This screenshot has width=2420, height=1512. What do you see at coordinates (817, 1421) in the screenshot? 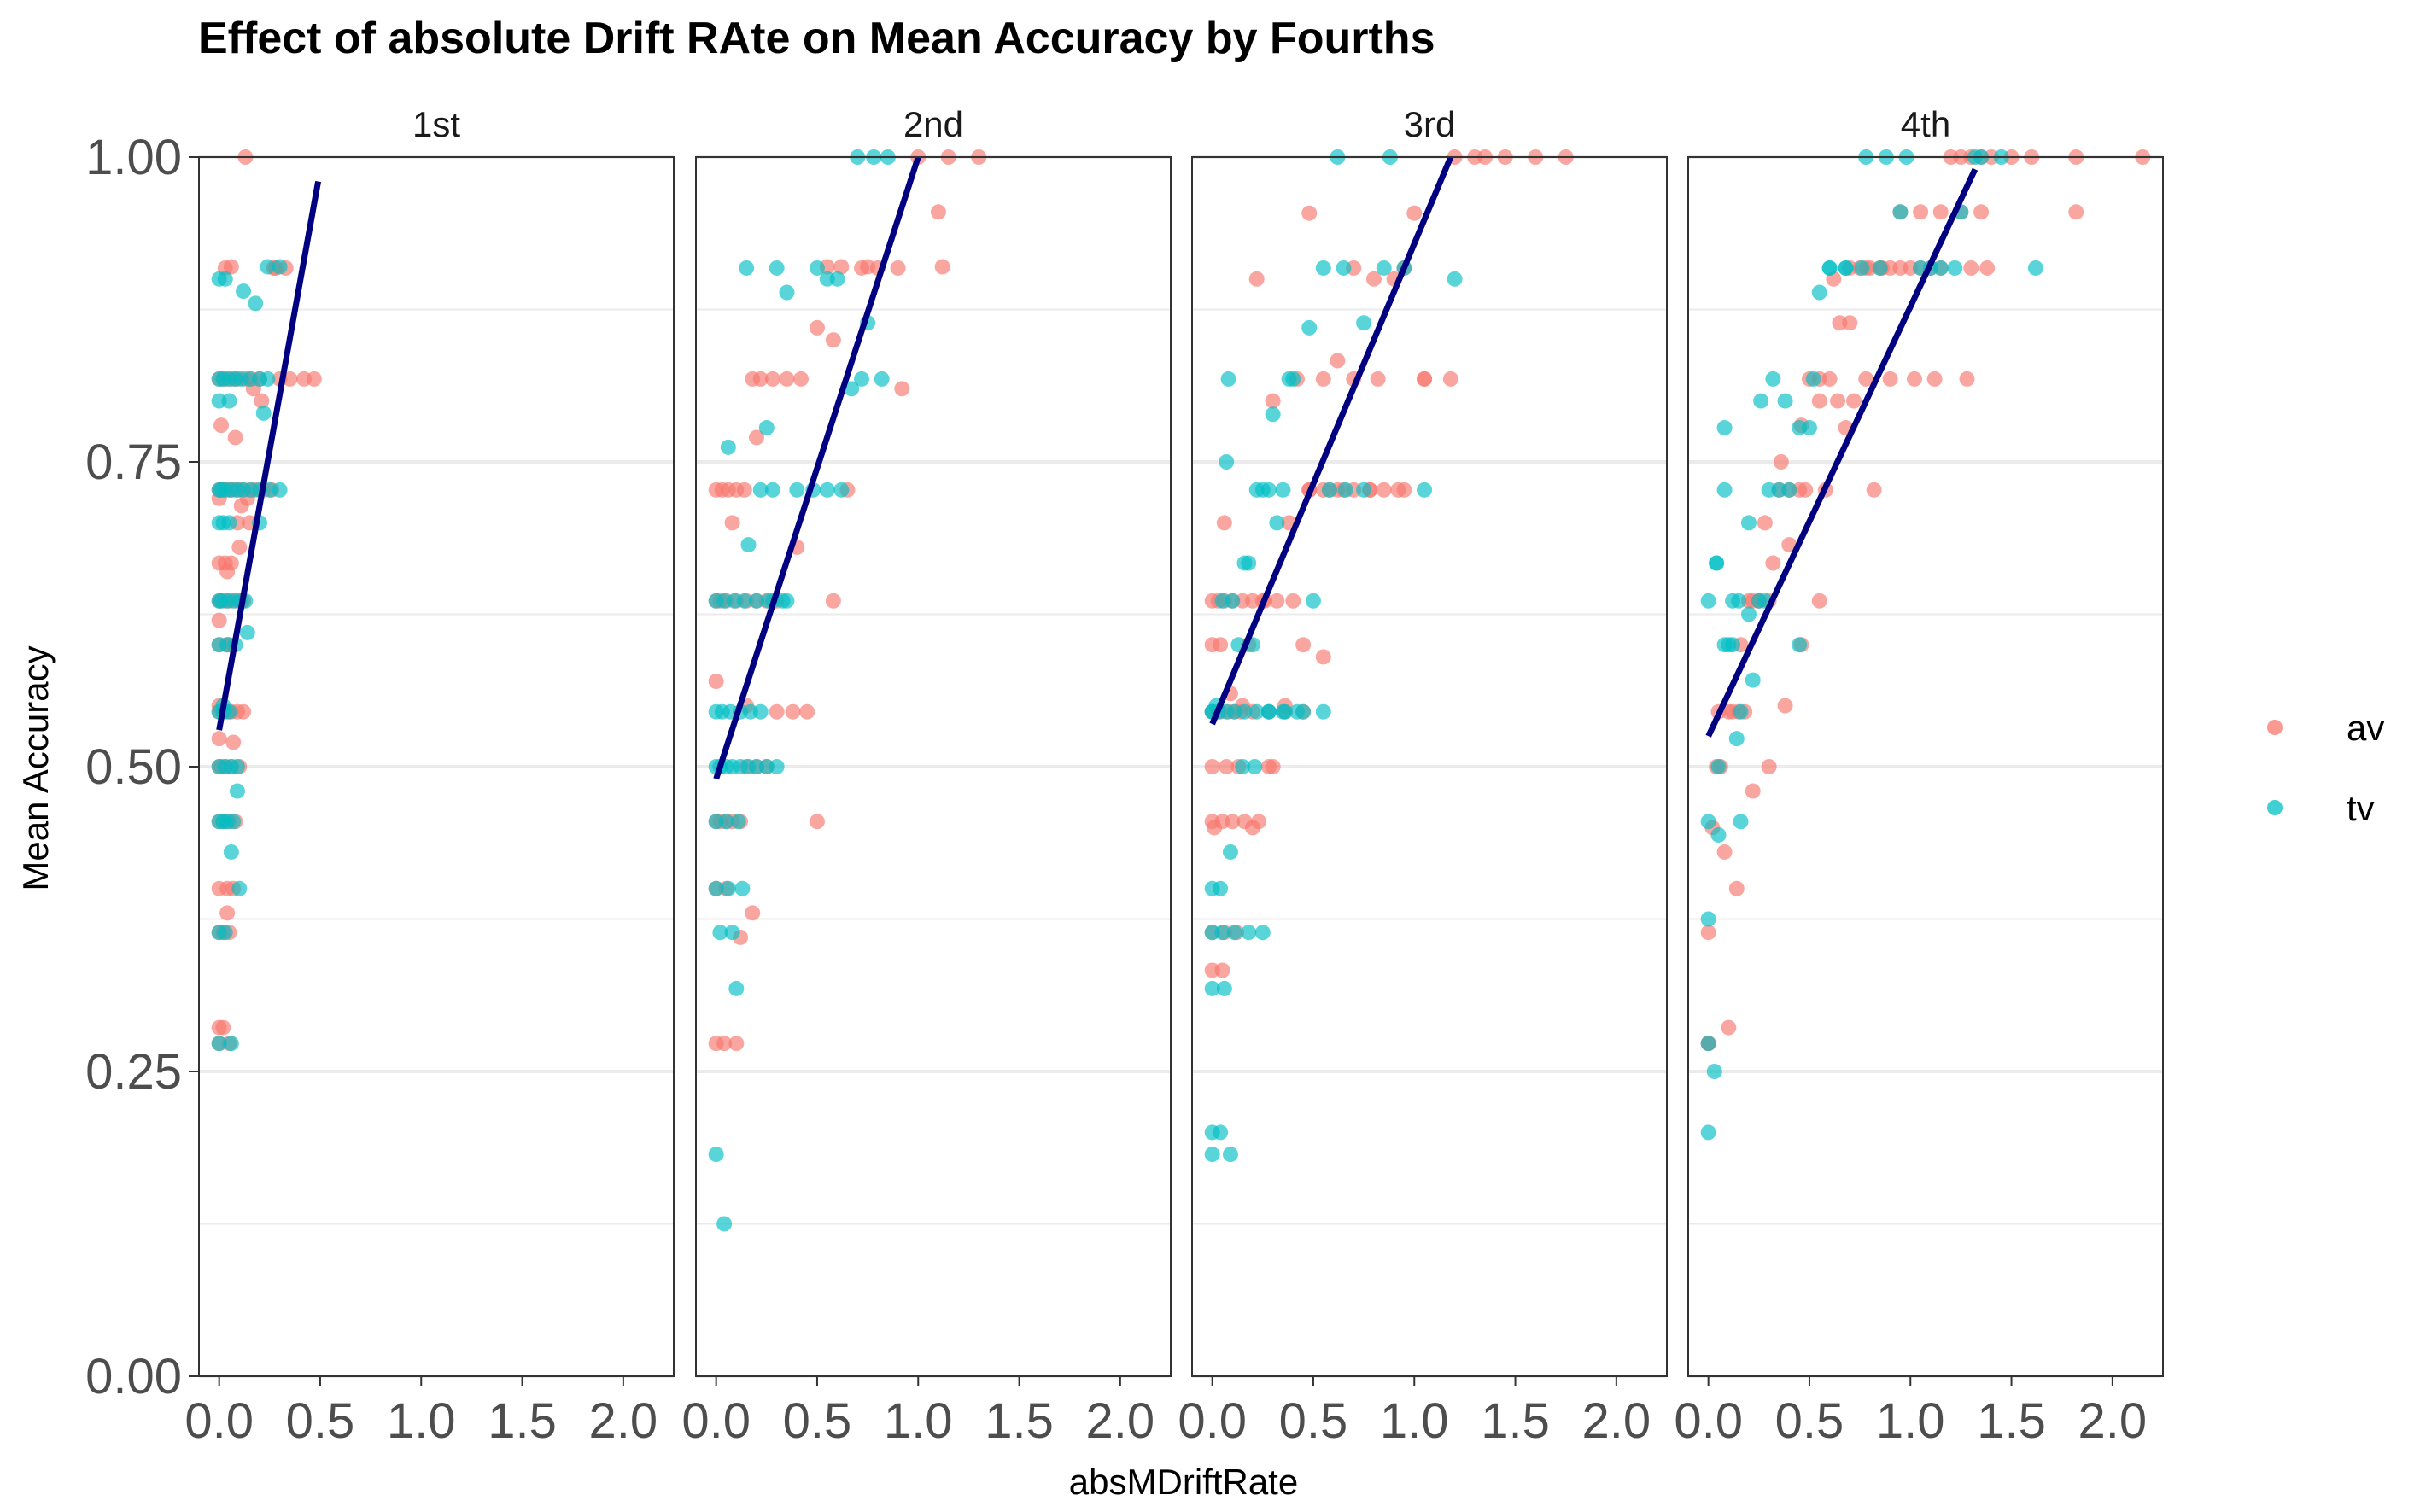
I see `x-tick-label: 0.5` at bounding box center [817, 1421].